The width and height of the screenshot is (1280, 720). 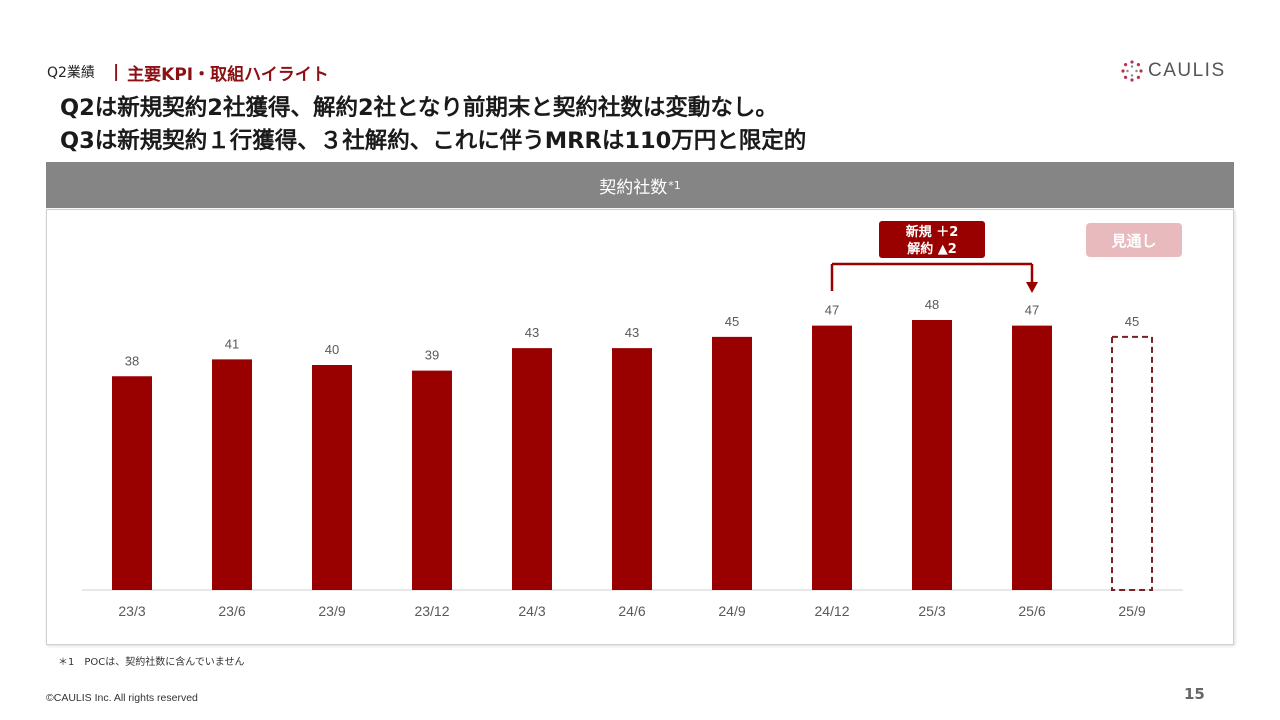 I want to click on x-tick-label: 23/9, so click(x=331, y=611).